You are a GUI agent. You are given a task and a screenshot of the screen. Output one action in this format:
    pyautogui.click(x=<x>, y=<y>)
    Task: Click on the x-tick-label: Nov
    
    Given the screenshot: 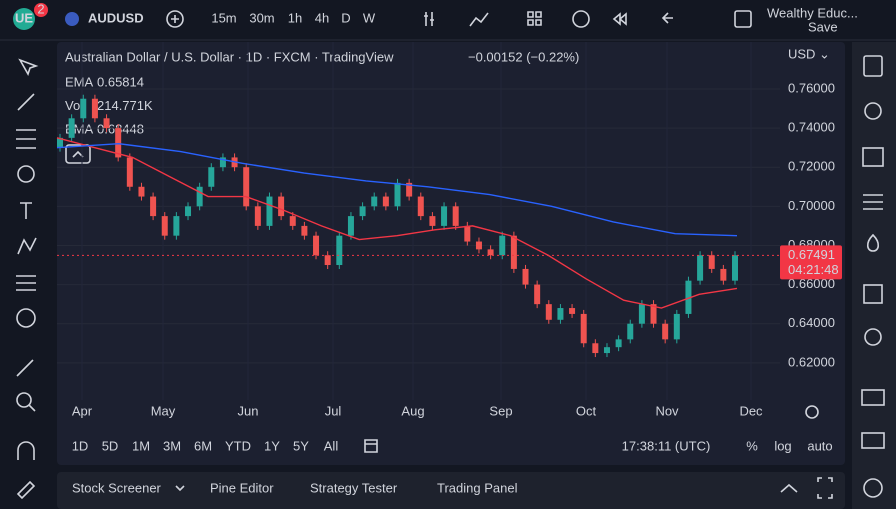 What is the action you would take?
    pyautogui.click(x=667, y=410)
    